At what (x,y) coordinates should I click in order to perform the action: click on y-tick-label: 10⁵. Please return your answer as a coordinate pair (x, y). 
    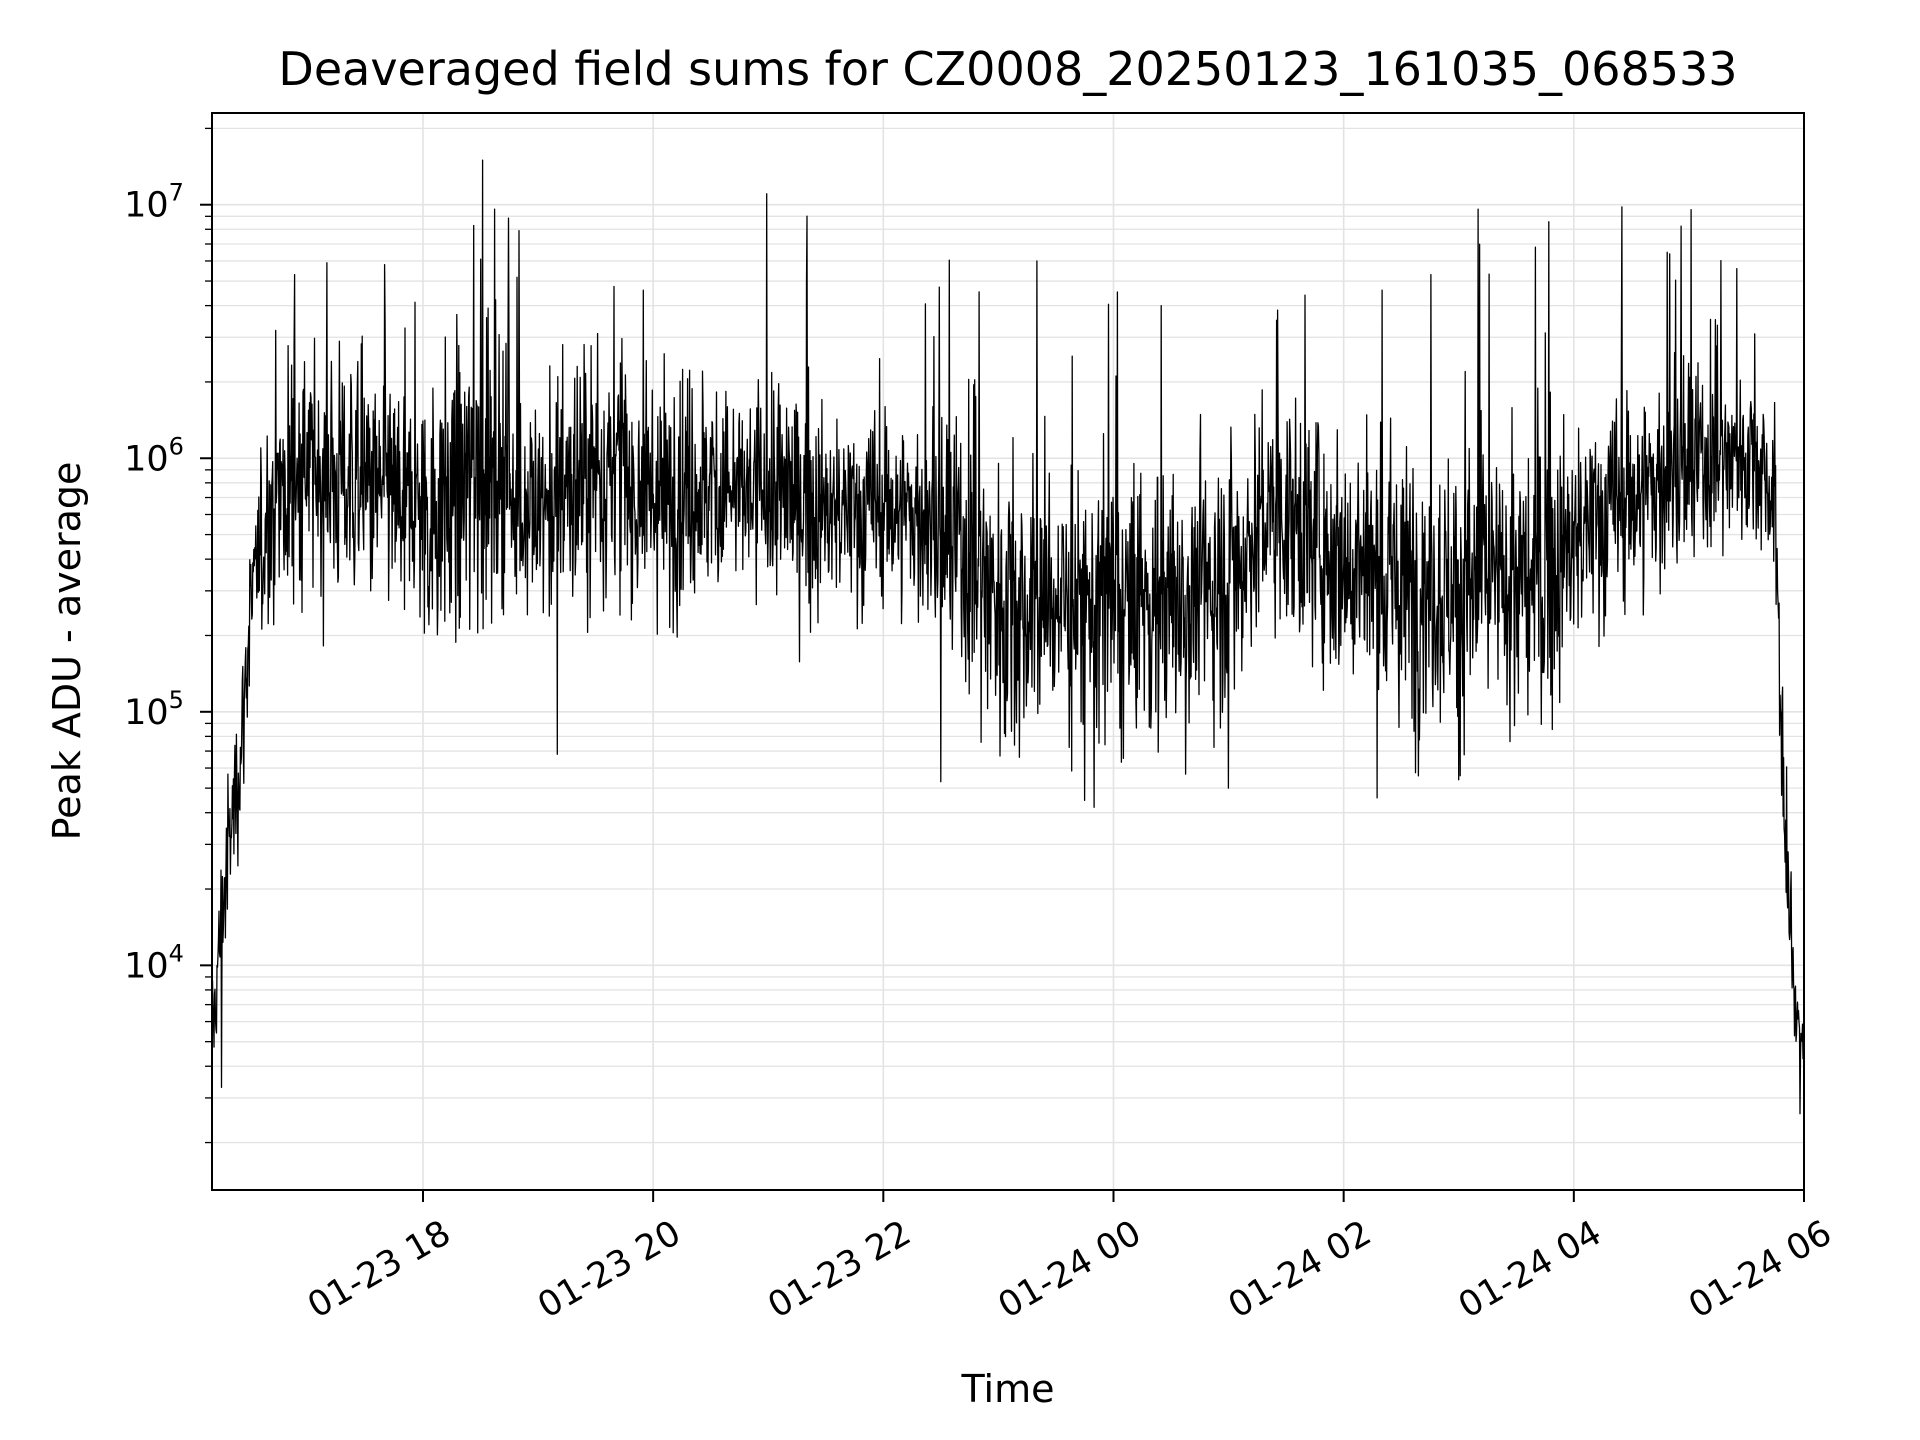
    Looking at the image, I should click on (154, 709).